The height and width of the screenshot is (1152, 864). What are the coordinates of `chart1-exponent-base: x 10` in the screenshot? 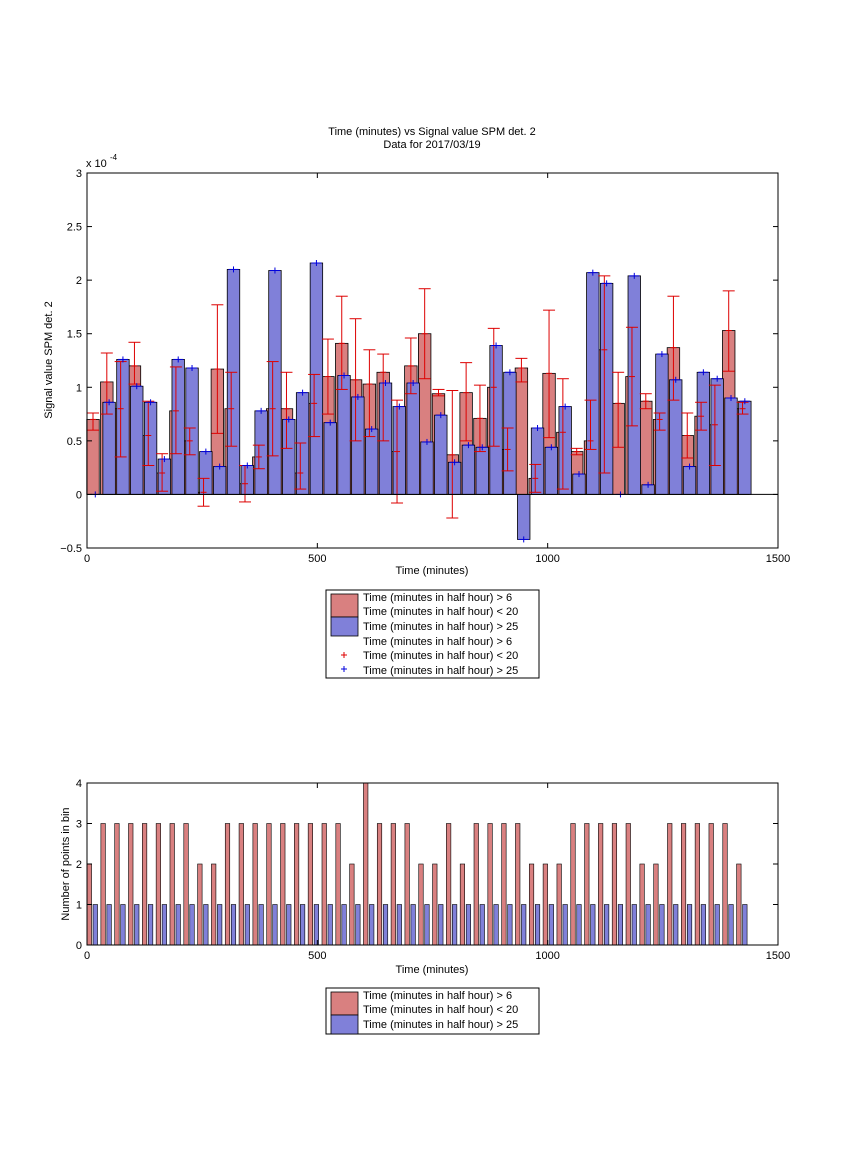 It's located at (96, 164).